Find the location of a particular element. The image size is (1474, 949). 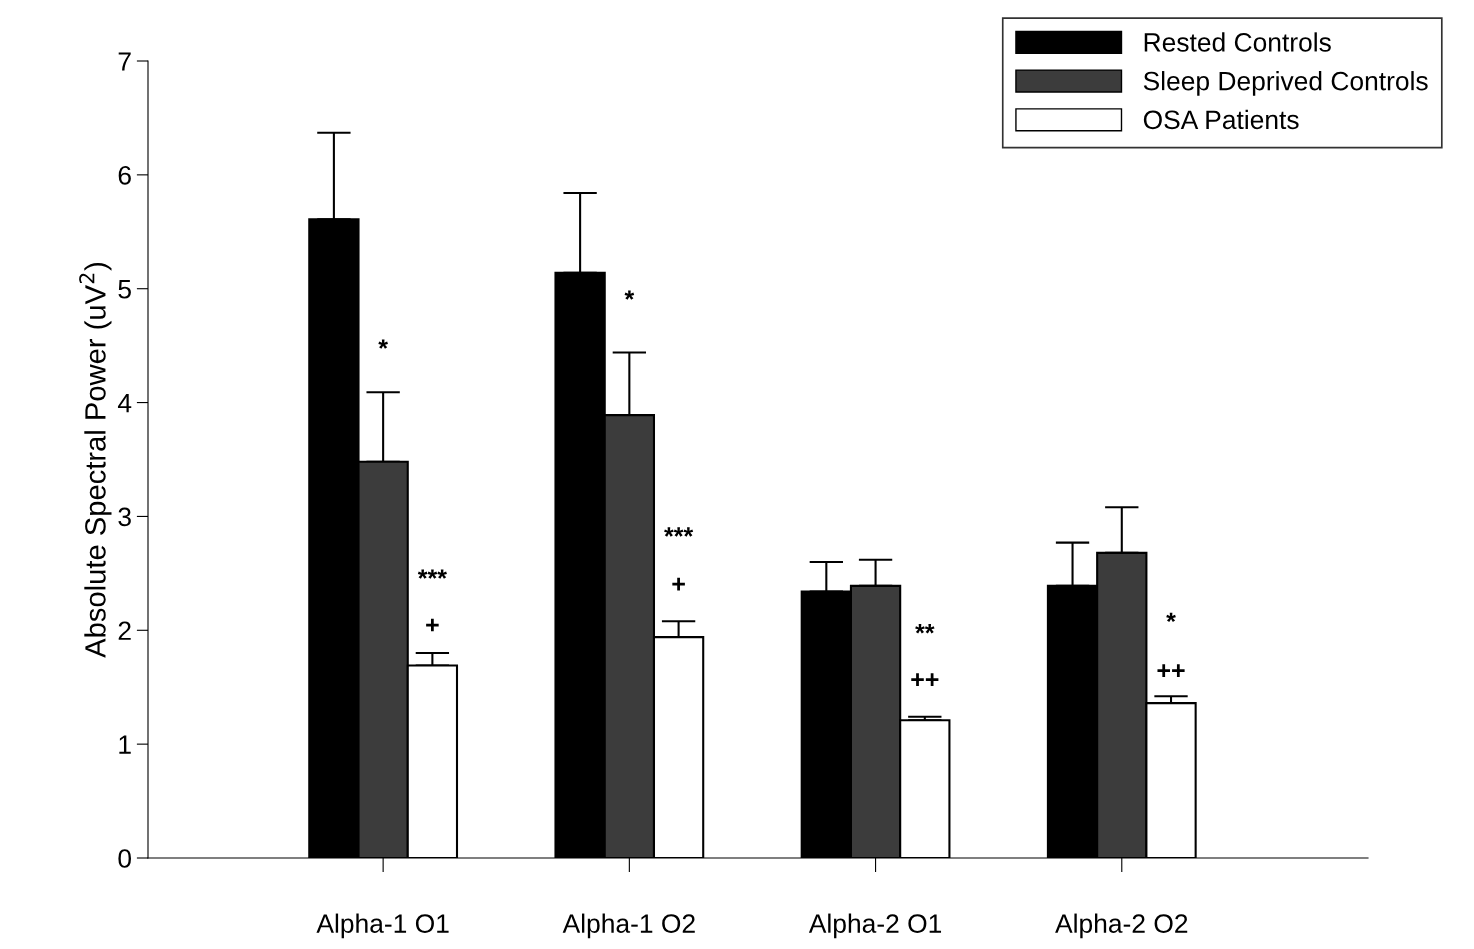

legend-label: Sleep Deprived Controls is located at coordinates (1285, 83).